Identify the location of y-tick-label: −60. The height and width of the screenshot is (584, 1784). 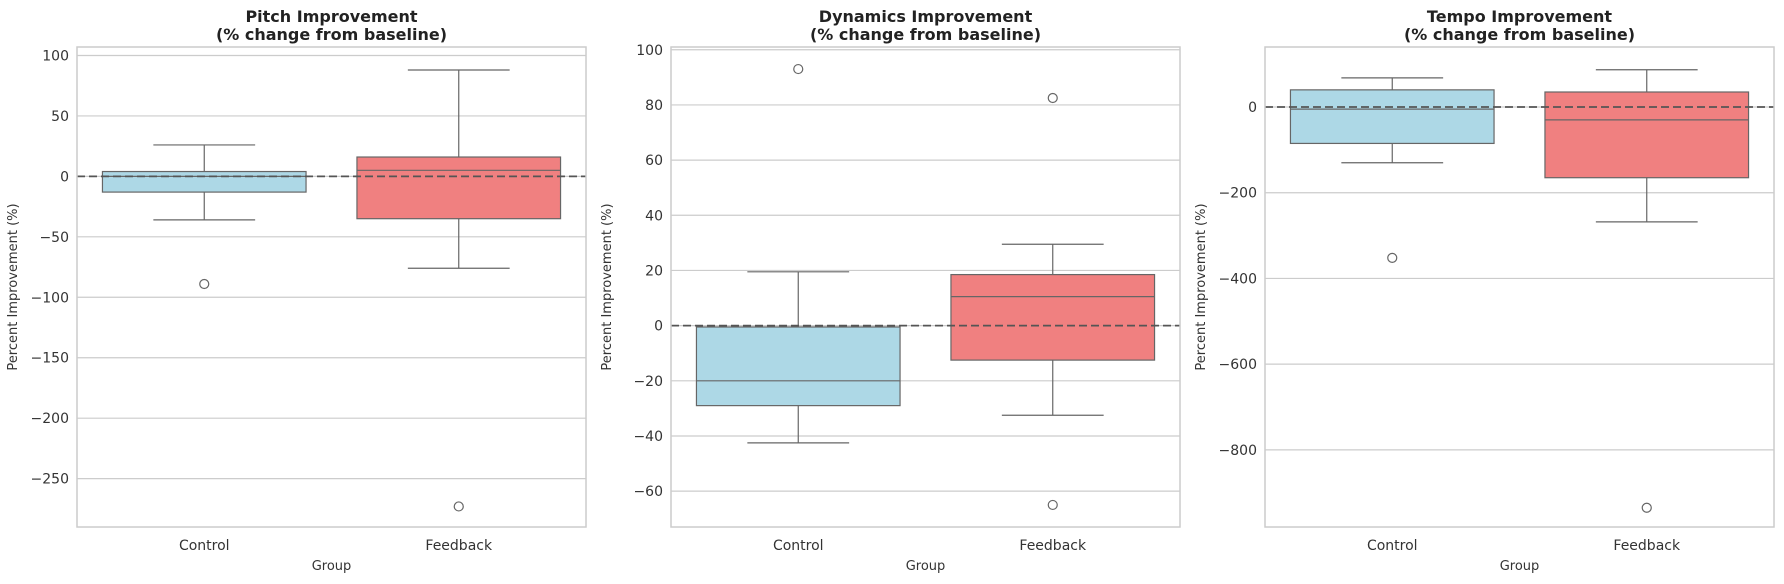
(648, 492).